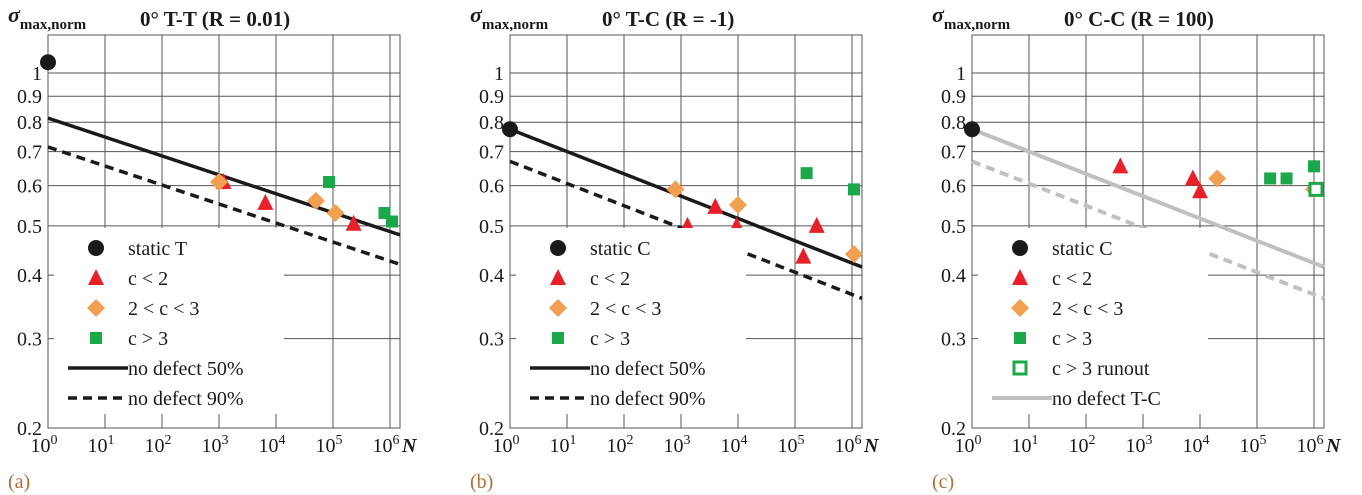  I want to click on legend-label: 2 < c < 3, so click(625, 309).